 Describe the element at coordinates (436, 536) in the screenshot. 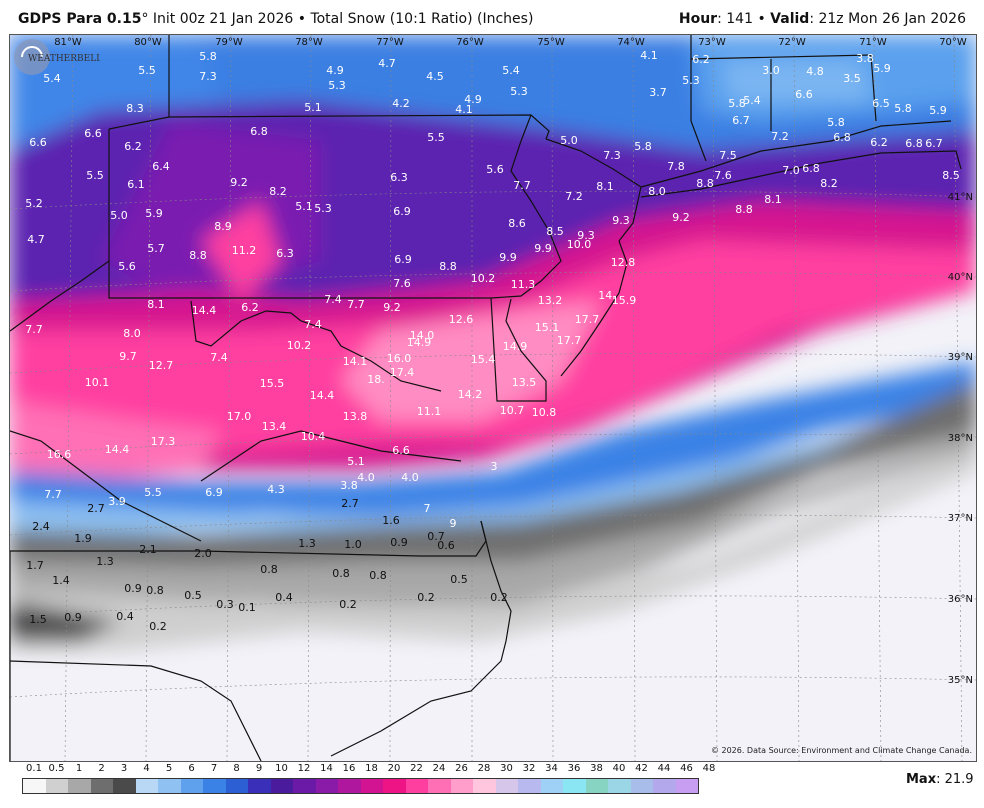

I see `snow-value-label: 0.7` at that location.